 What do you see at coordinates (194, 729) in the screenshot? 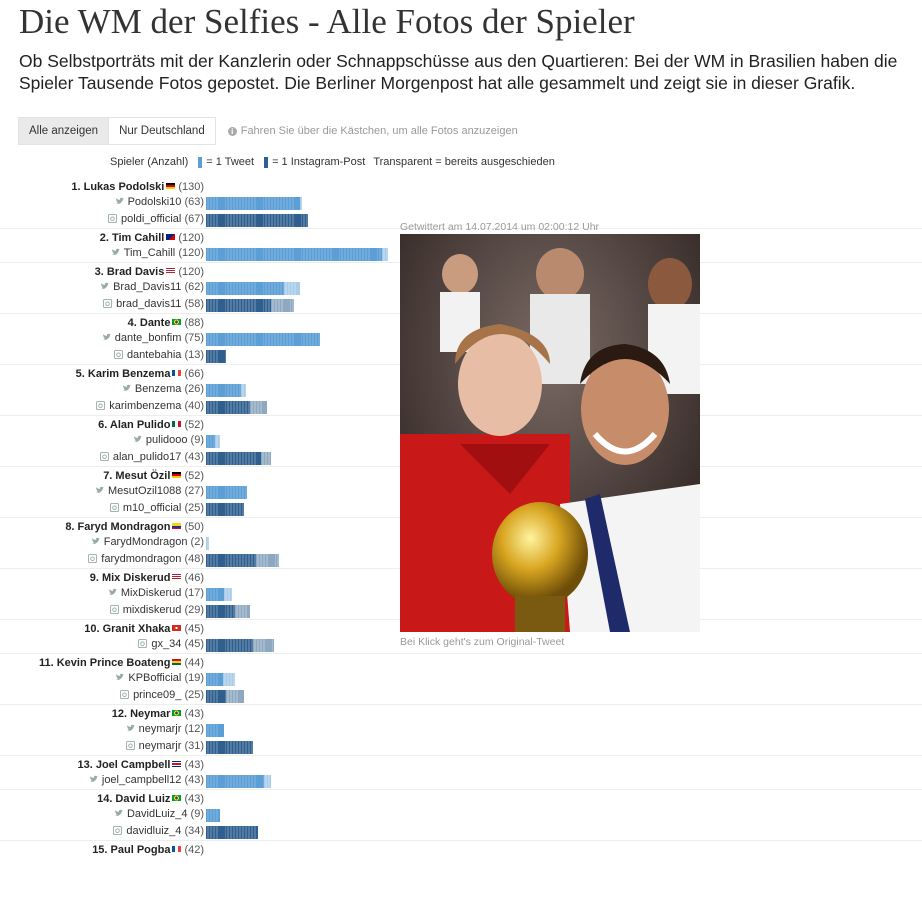
I see `account-count: (12)` at bounding box center [194, 729].